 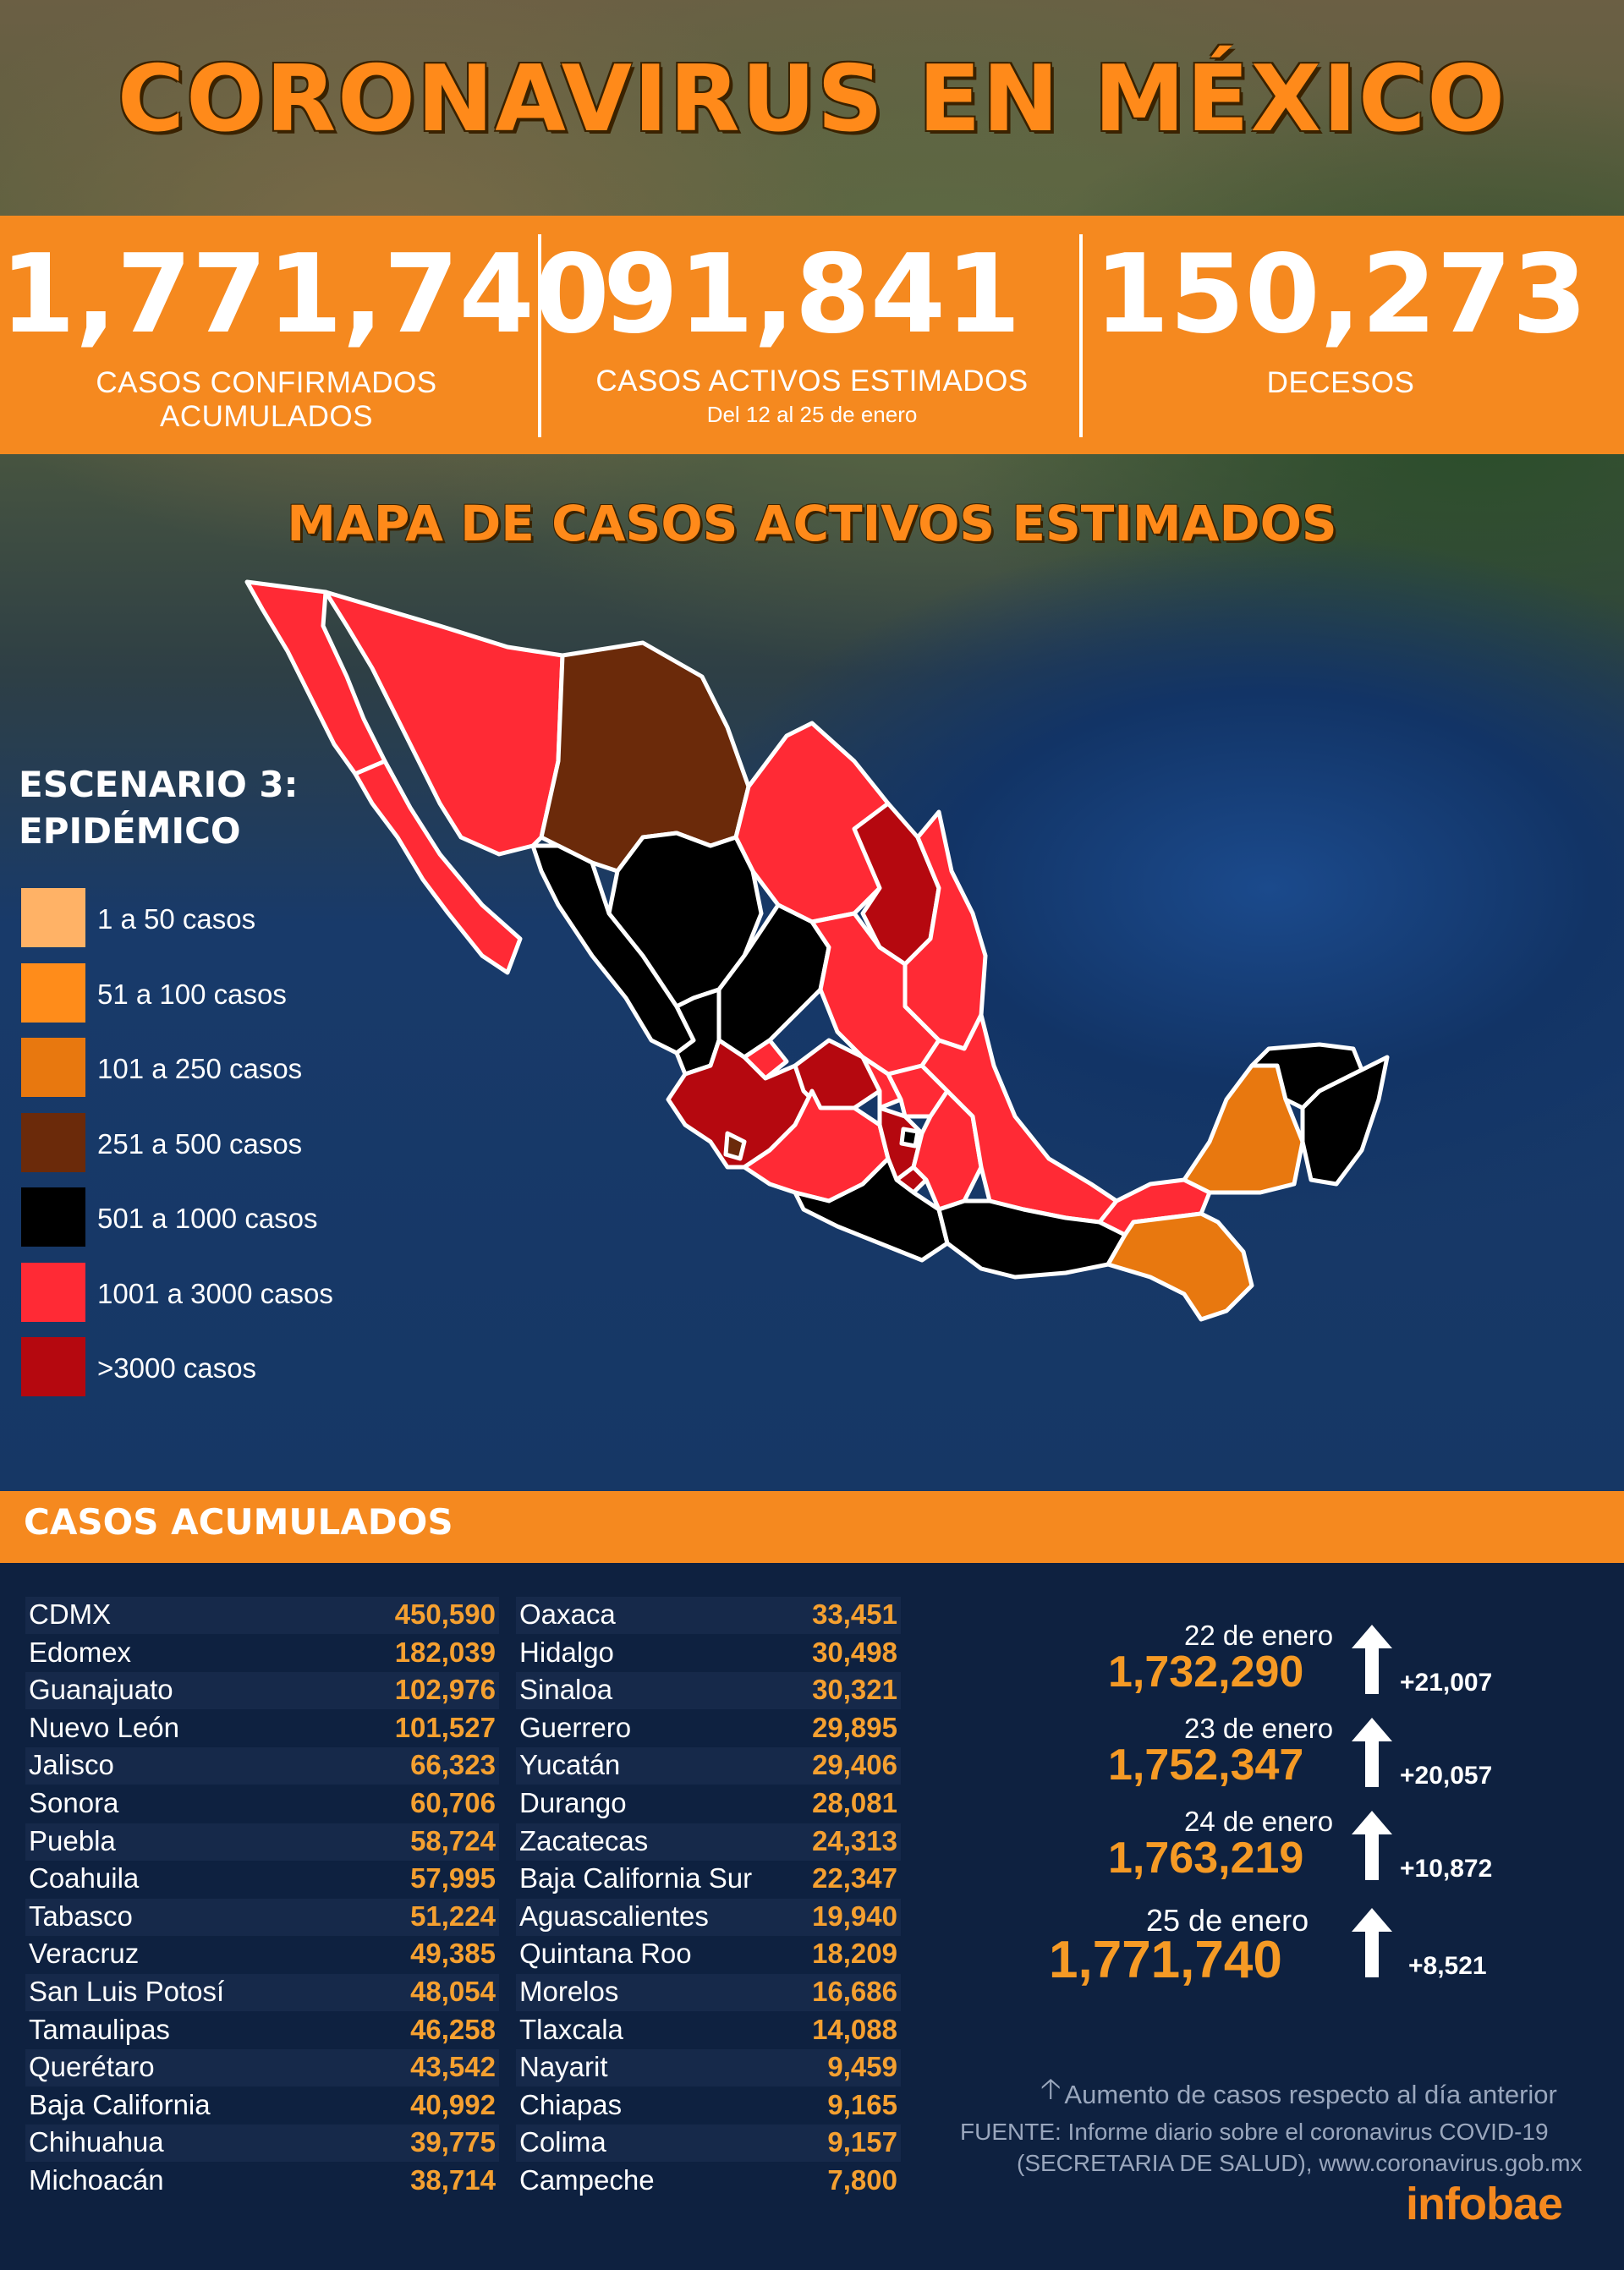 What do you see at coordinates (708, 2181) in the screenshot?
I see `table-row: Campeche 7,800` at bounding box center [708, 2181].